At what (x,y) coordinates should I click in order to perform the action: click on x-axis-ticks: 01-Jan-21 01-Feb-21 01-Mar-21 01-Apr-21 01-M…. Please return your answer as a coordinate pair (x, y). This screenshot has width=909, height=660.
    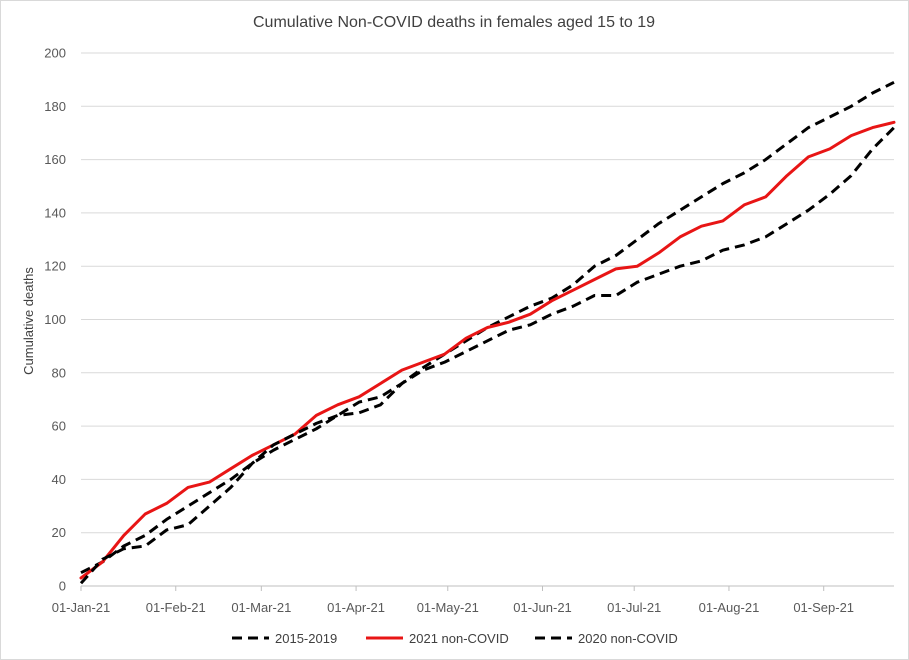
    Looking at the image, I should click on (453, 600).